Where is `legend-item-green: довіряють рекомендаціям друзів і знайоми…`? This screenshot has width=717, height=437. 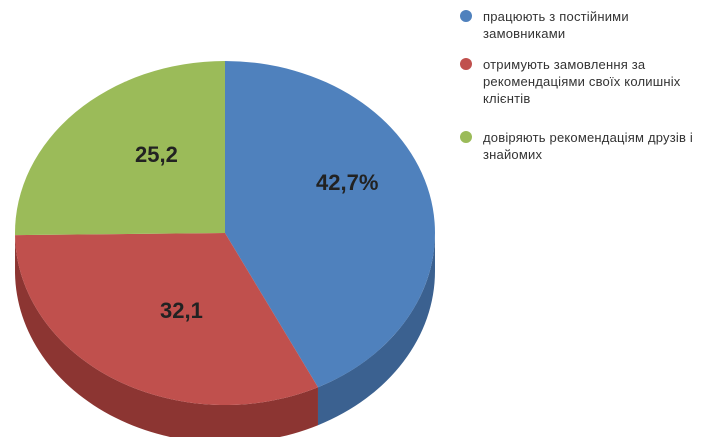 legend-item-green: довіряють рекомендаціям друзів і знайоми… is located at coordinates (585, 146).